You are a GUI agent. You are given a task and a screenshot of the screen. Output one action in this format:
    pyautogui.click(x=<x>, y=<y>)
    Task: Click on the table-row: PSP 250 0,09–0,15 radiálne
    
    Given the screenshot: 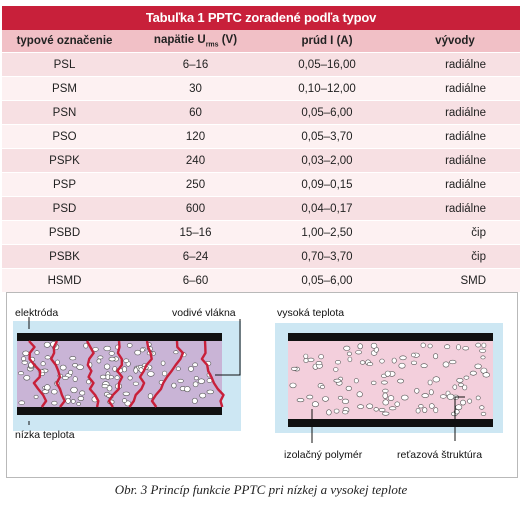 What is the action you would take?
    pyautogui.click(x=261, y=184)
    